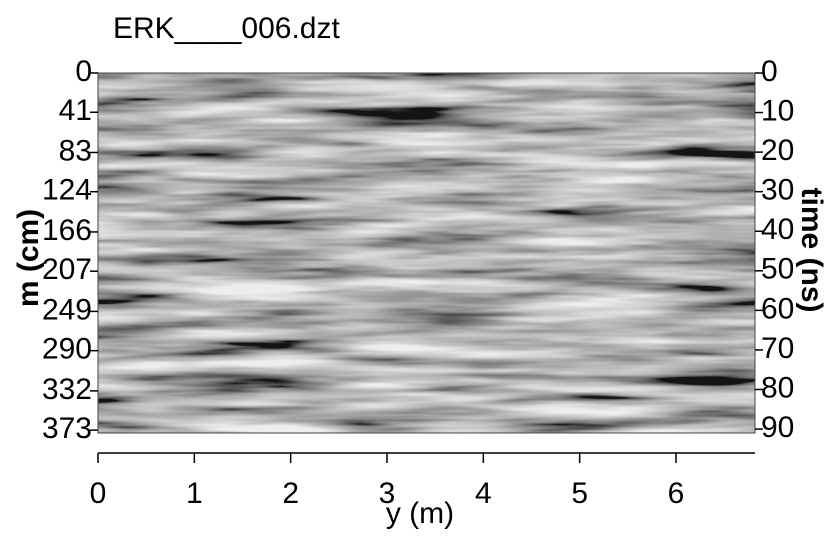 The image size is (833, 549). I want to click on y-tick-label: 249, so click(67, 309).